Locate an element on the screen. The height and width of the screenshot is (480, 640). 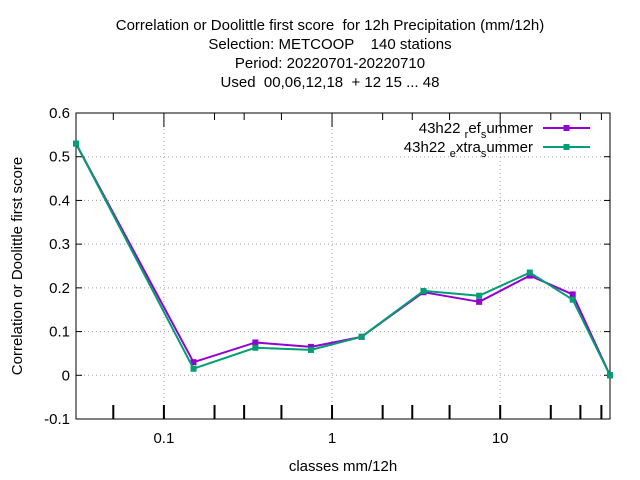
y-tick-label: 0 is located at coordinates (66, 375).